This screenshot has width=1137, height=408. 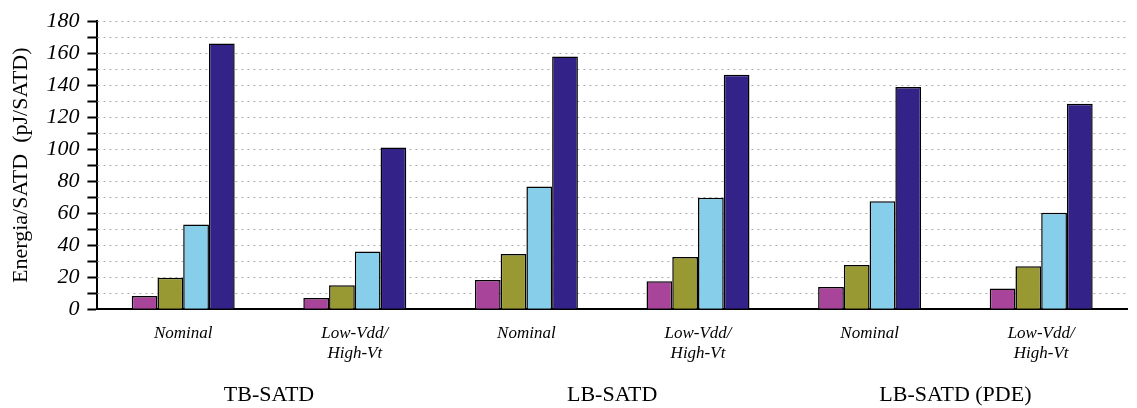 What do you see at coordinates (63, 51) in the screenshot?
I see `y-tick-label: 160` at bounding box center [63, 51].